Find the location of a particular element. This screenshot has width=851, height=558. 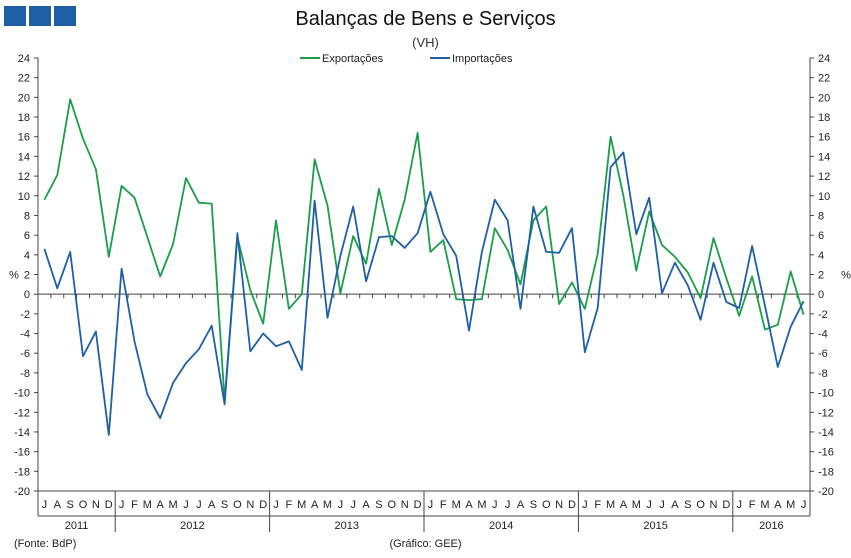

y-tick-label-left: -14 is located at coordinates (22, 433).